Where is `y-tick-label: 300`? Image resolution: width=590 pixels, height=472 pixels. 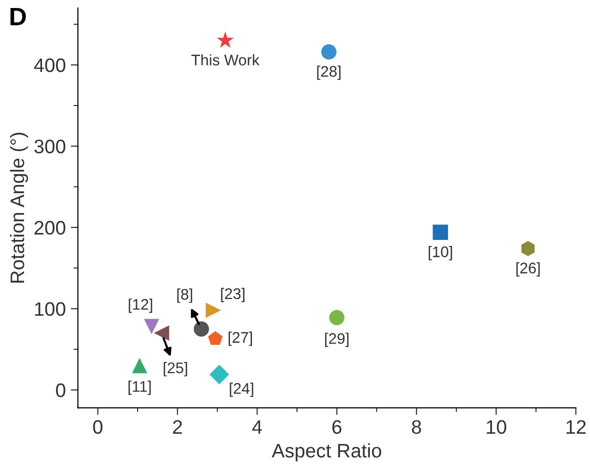 y-tick-label: 300 is located at coordinates (50, 147).